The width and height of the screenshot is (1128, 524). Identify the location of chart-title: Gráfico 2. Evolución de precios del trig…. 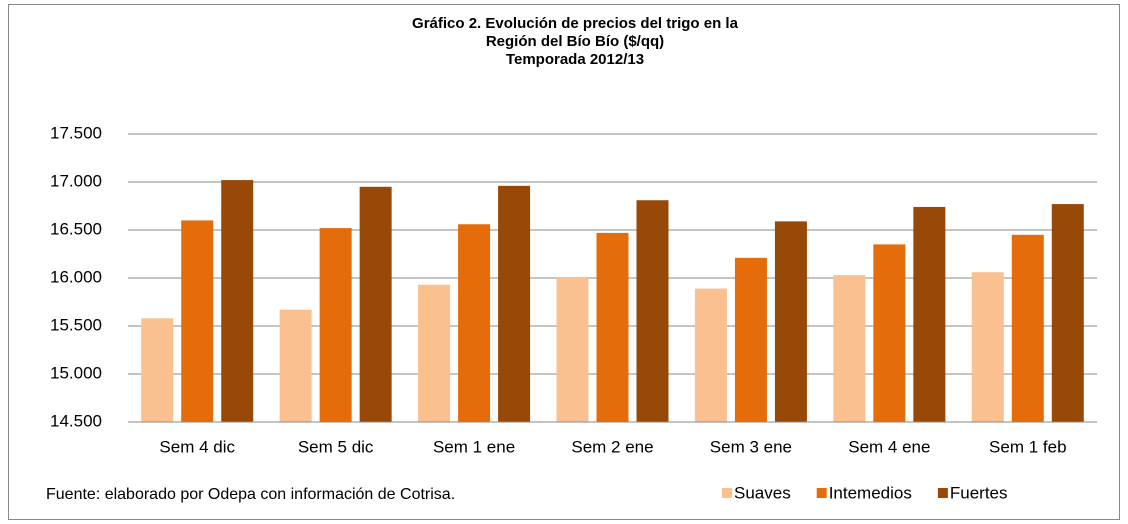
(575, 23).